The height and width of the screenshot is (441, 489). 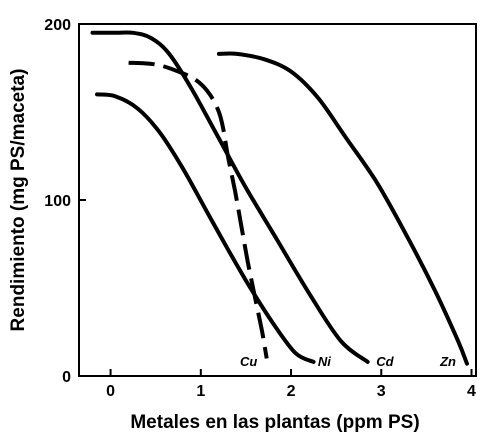 What do you see at coordinates (110, 391) in the screenshot?
I see `x-tick-label: 0` at bounding box center [110, 391].